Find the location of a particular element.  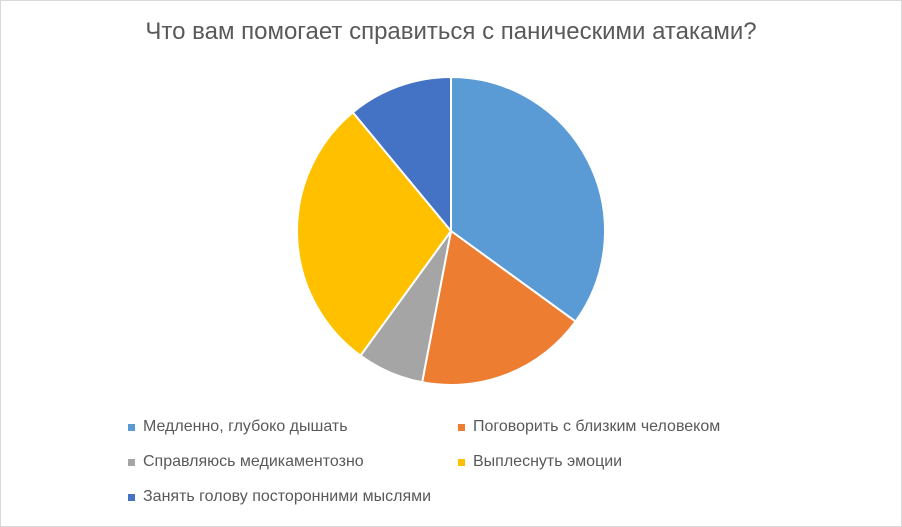

slice-release-emotions is located at coordinates (374, 233).